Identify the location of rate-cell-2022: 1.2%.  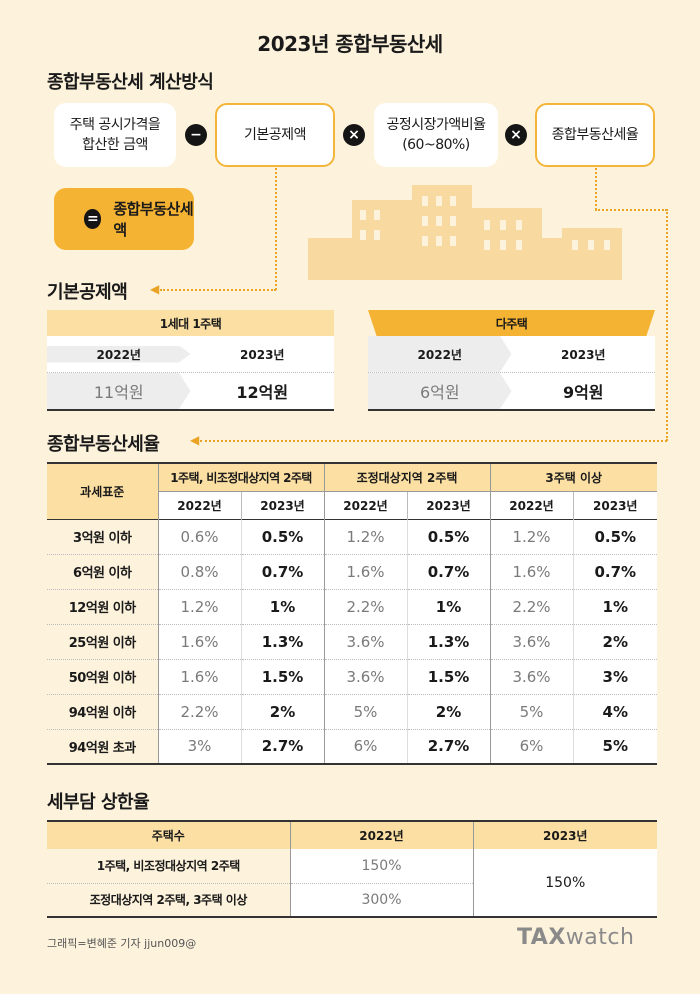
(532, 536).